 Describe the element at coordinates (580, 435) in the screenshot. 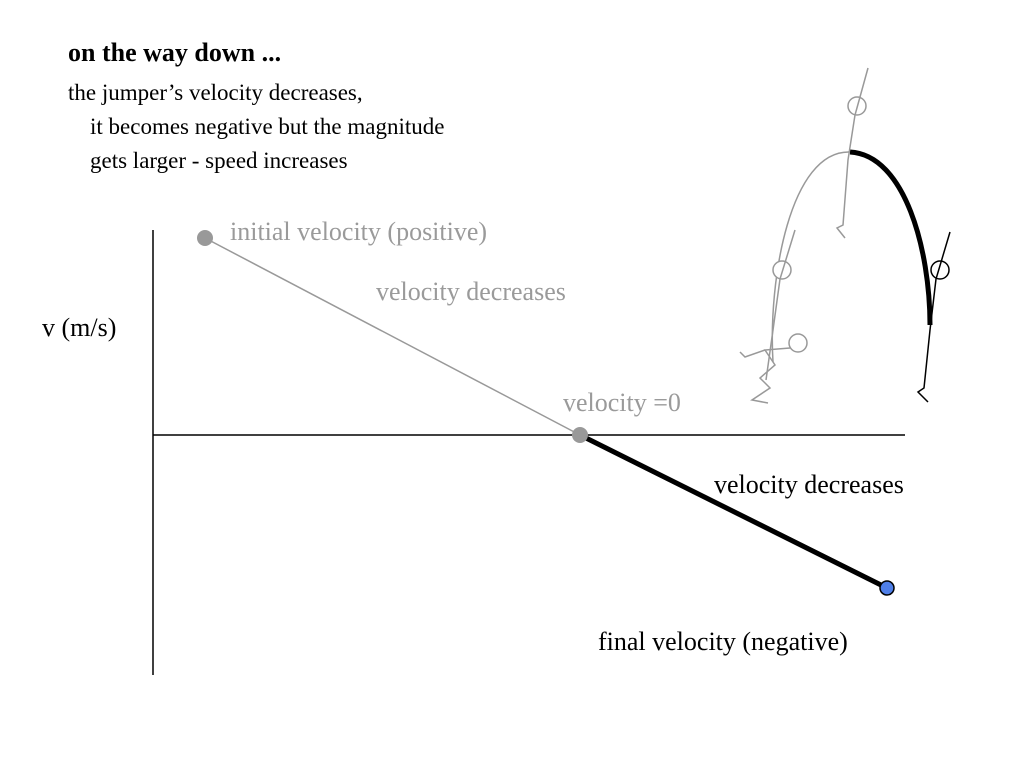

I see `zero-velocity-point` at that location.